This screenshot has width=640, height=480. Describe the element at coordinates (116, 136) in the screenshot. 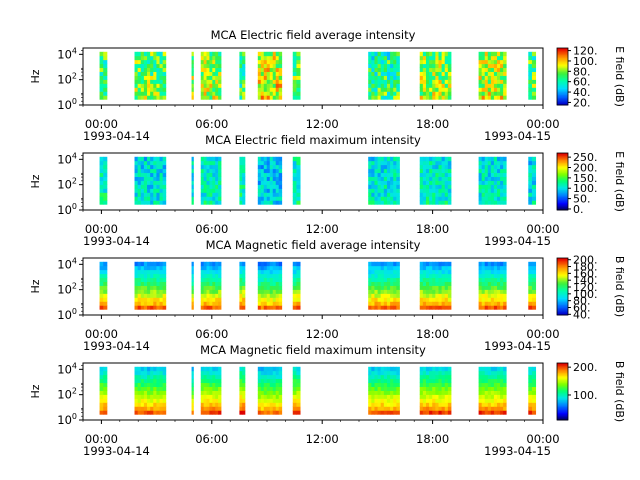

I see `x-start-date: 1993-04-14` at that location.